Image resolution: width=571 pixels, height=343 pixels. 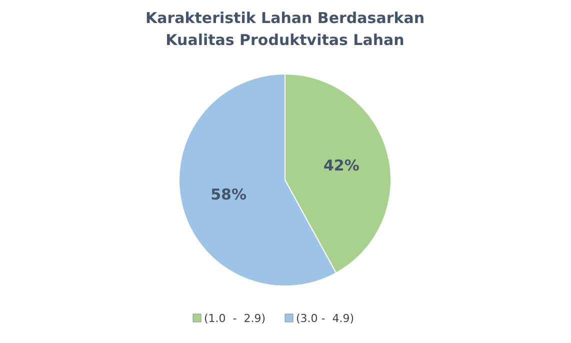 I want to click on data-label: 58%, so click(x=228, y=195).